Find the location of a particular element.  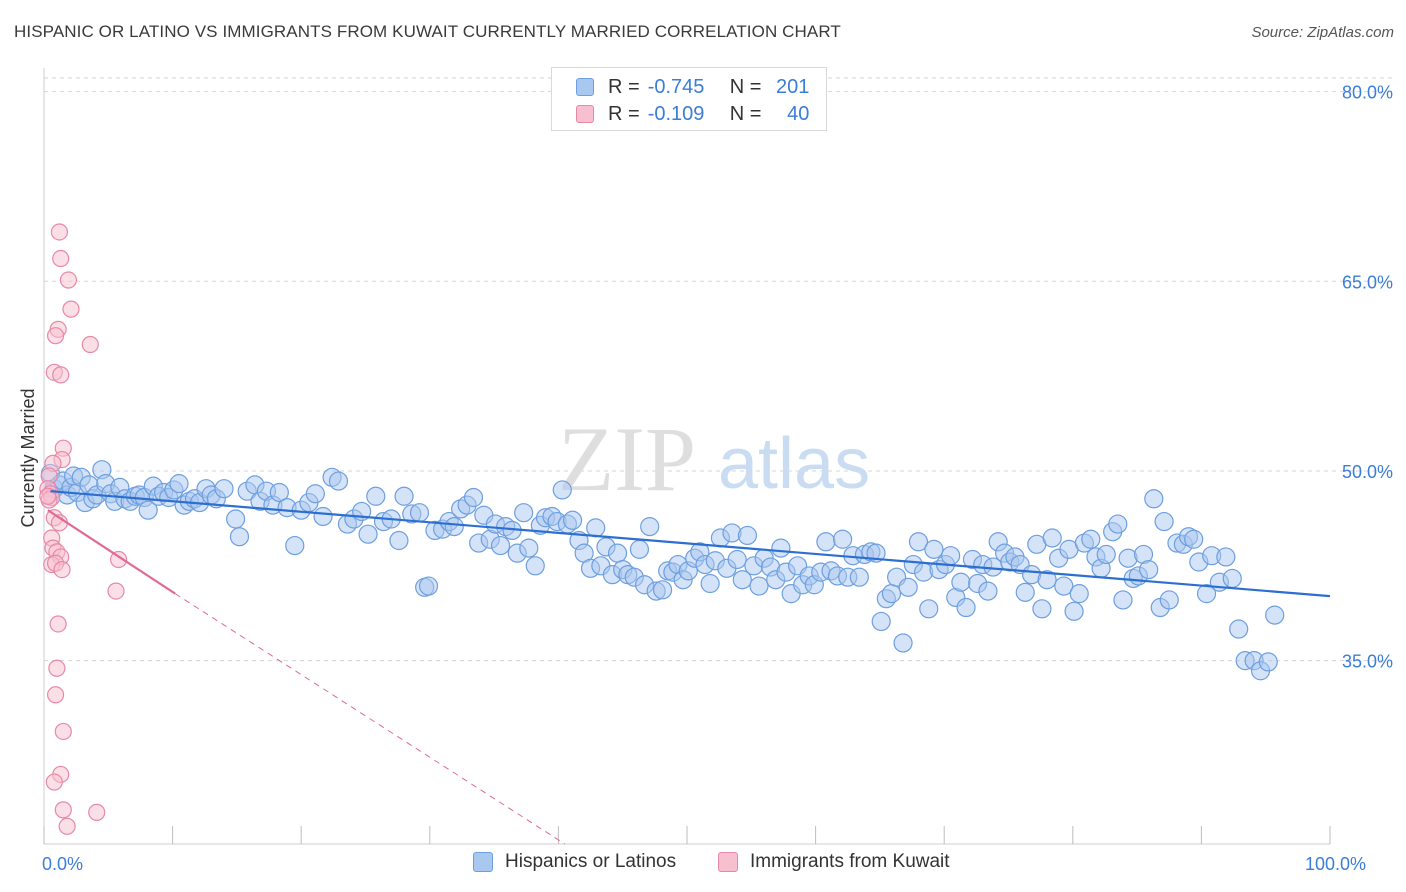

legend-item-hispanics: Hispanics or Latinos is located at coordinates (574, 862).